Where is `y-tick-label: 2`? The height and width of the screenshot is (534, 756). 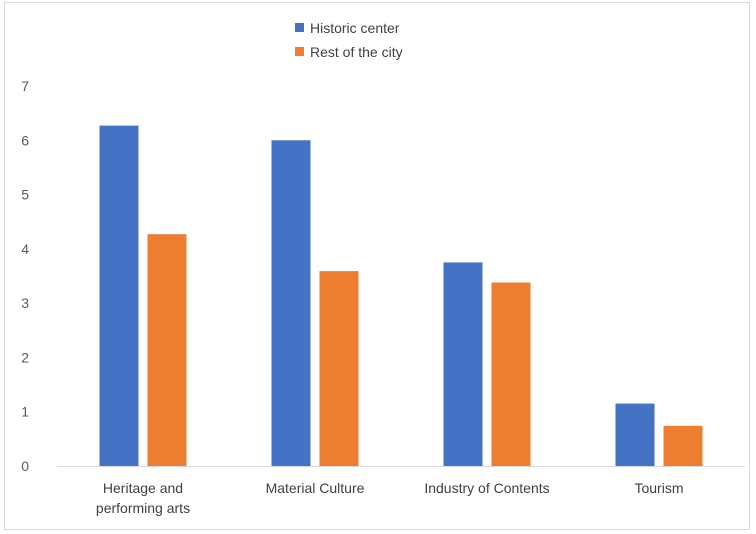 y-tick-label: 2 is located at coordinates (25, 357).